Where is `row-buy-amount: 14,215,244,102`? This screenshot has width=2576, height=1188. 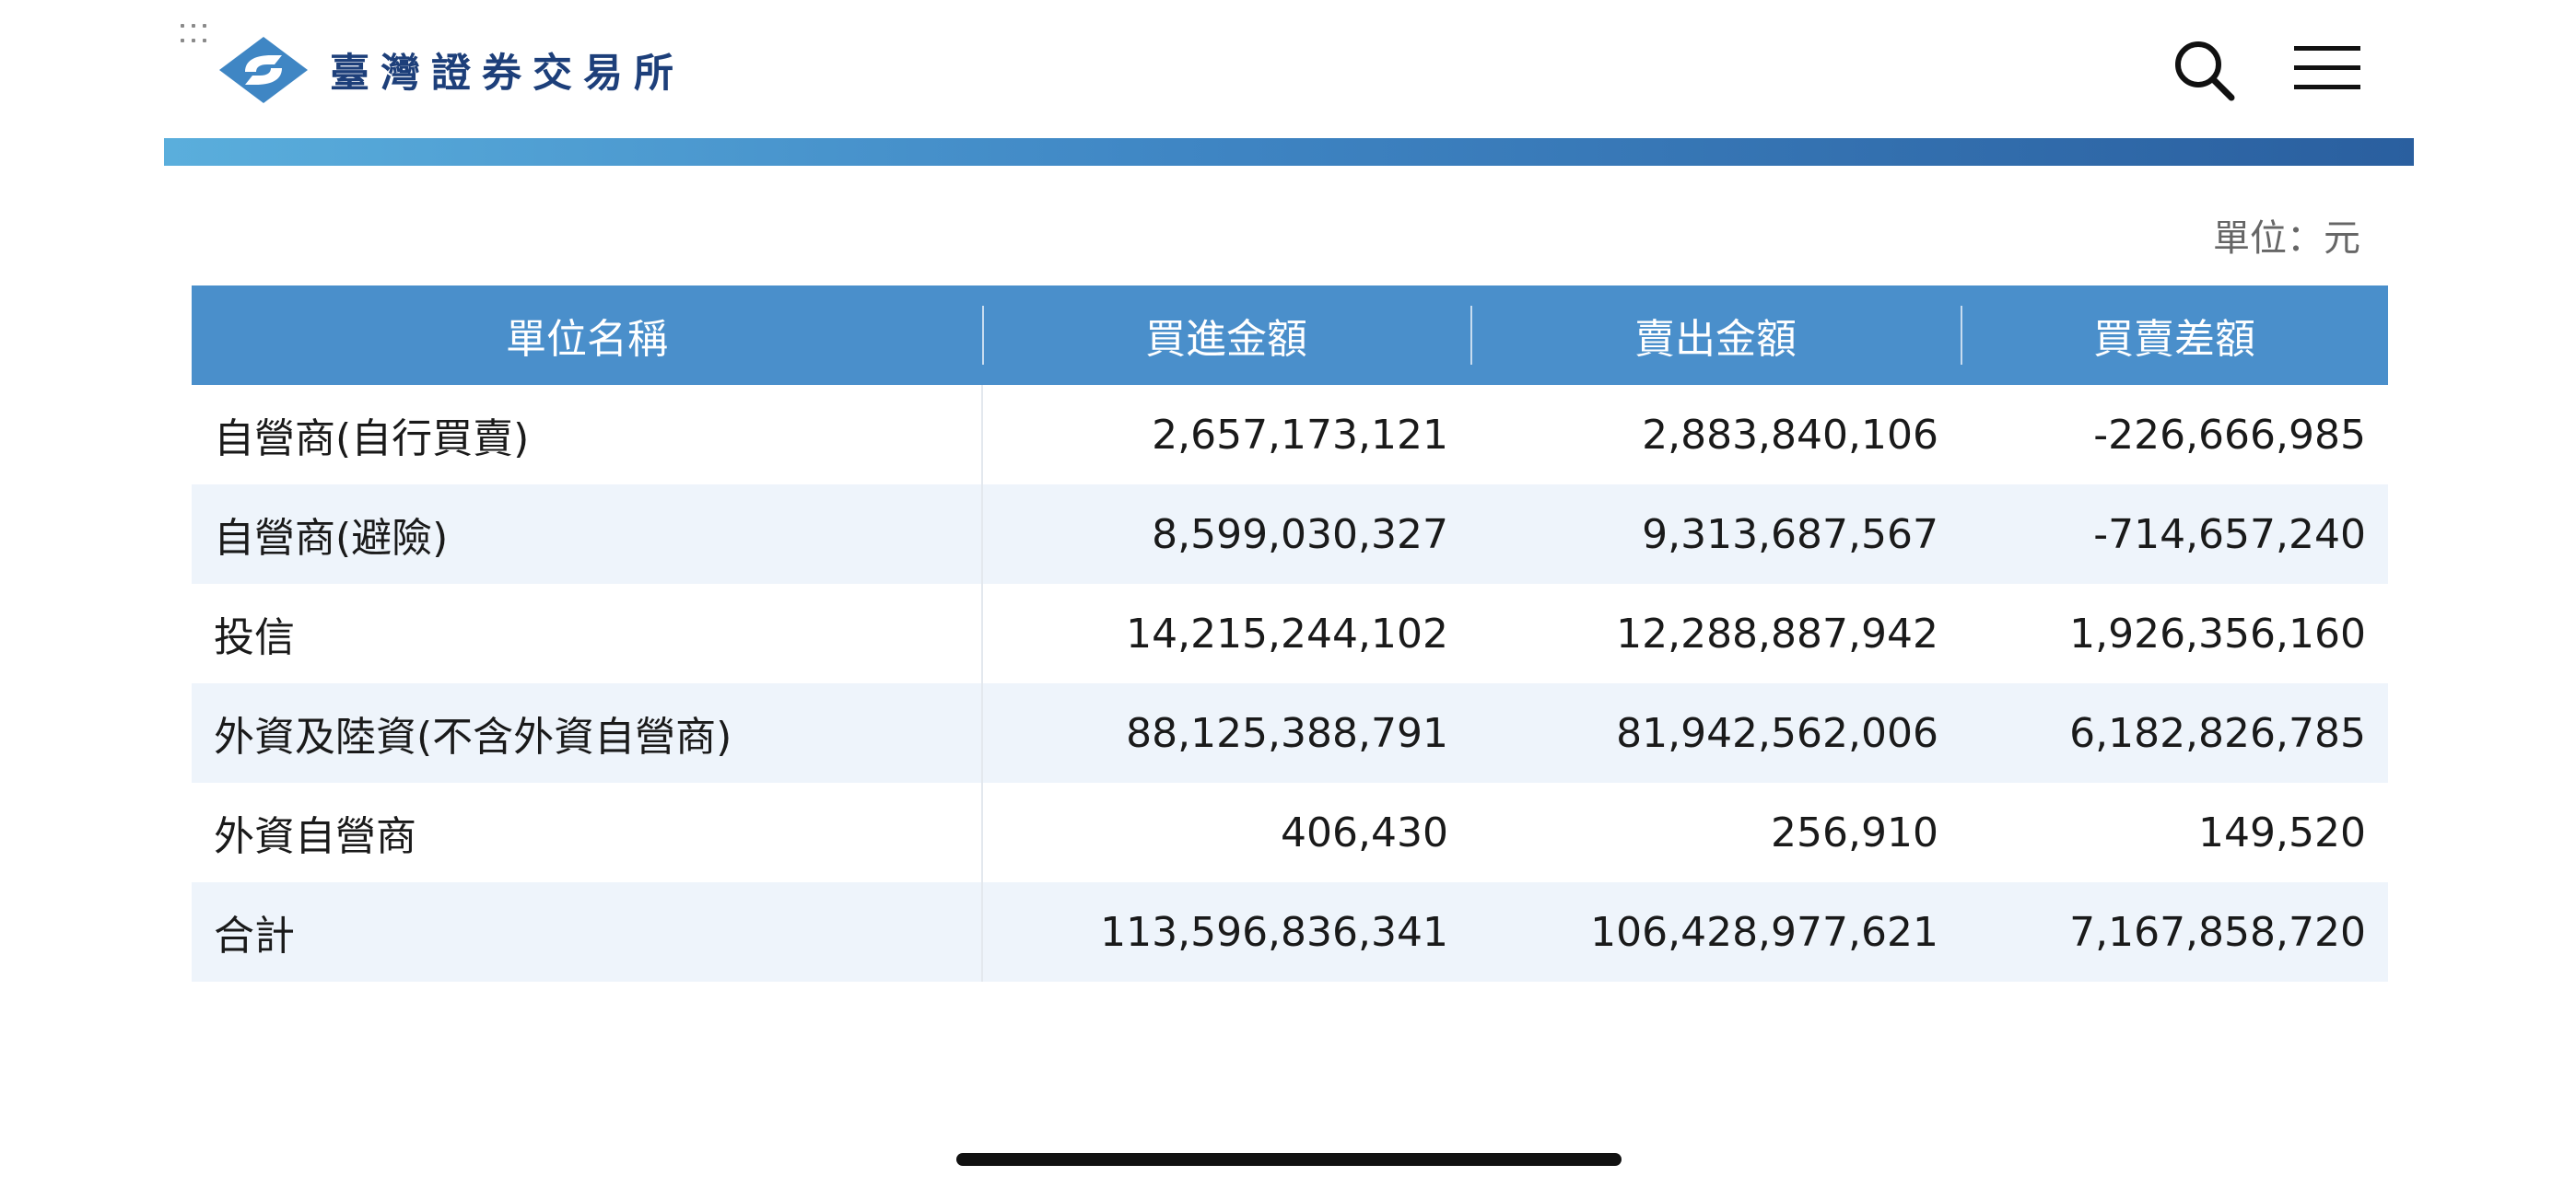
row-buy-amount: 14,215,244,102 is located at coordinates (1226, 633).